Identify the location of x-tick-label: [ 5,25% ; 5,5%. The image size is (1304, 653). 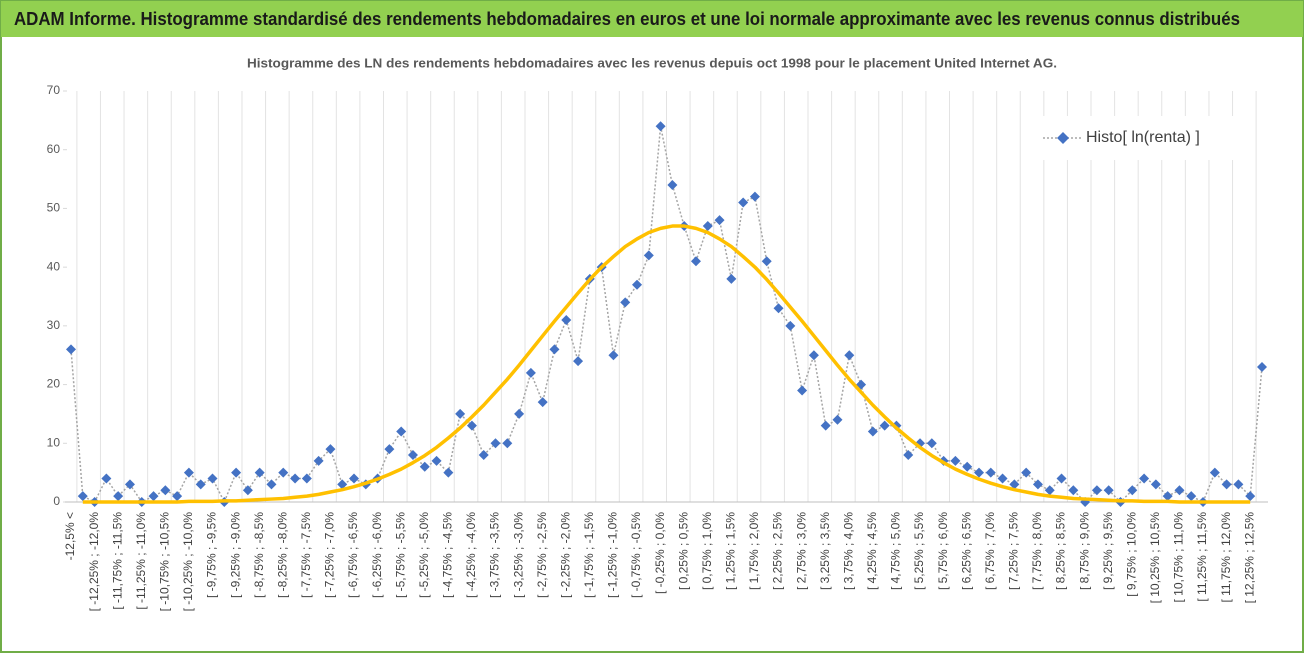
(919, 551).